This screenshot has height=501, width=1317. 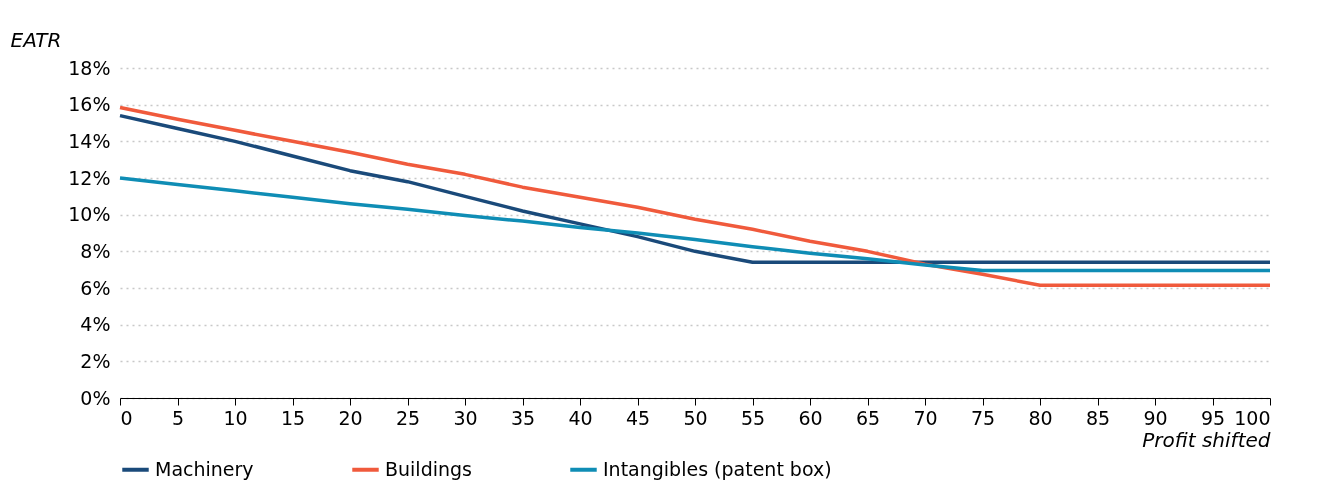 I want to click on x-tick-label: 20, so click(x=350, y=417).